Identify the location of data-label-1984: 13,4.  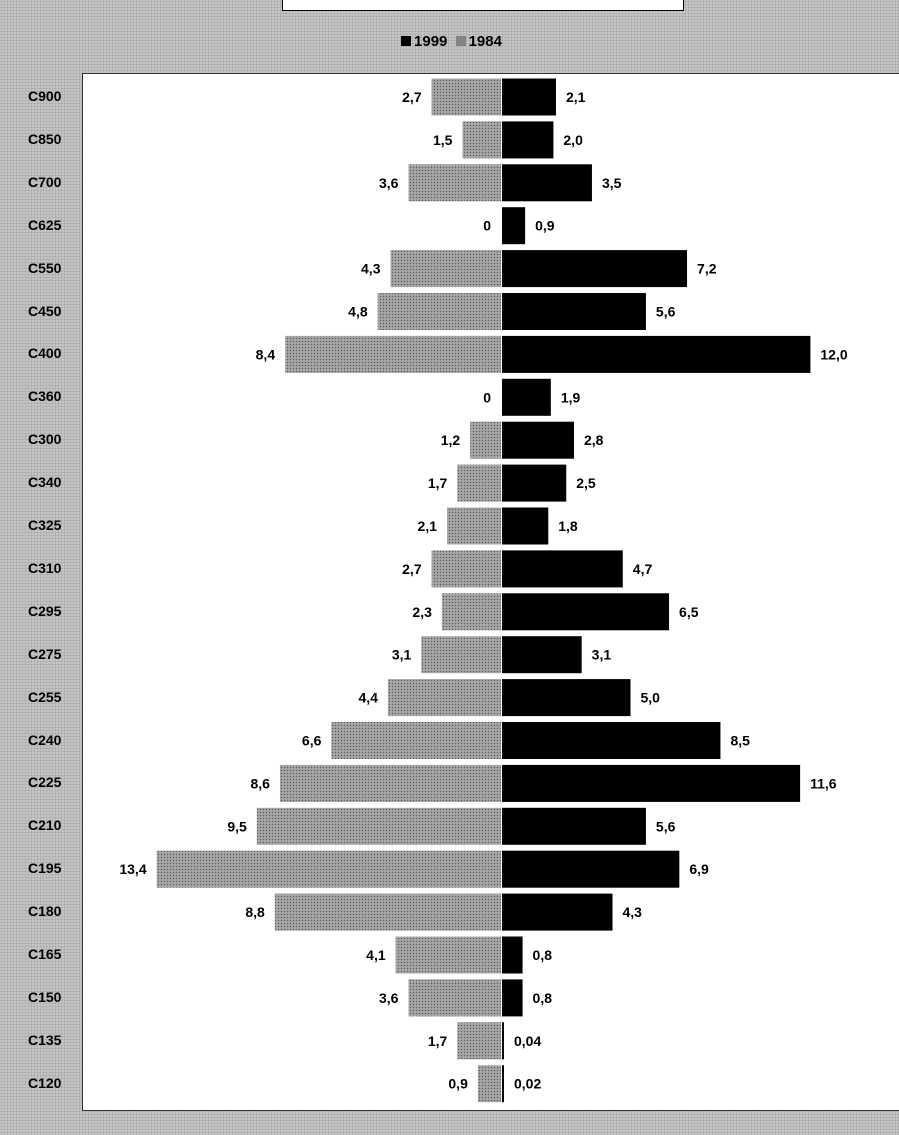
(132, 869).